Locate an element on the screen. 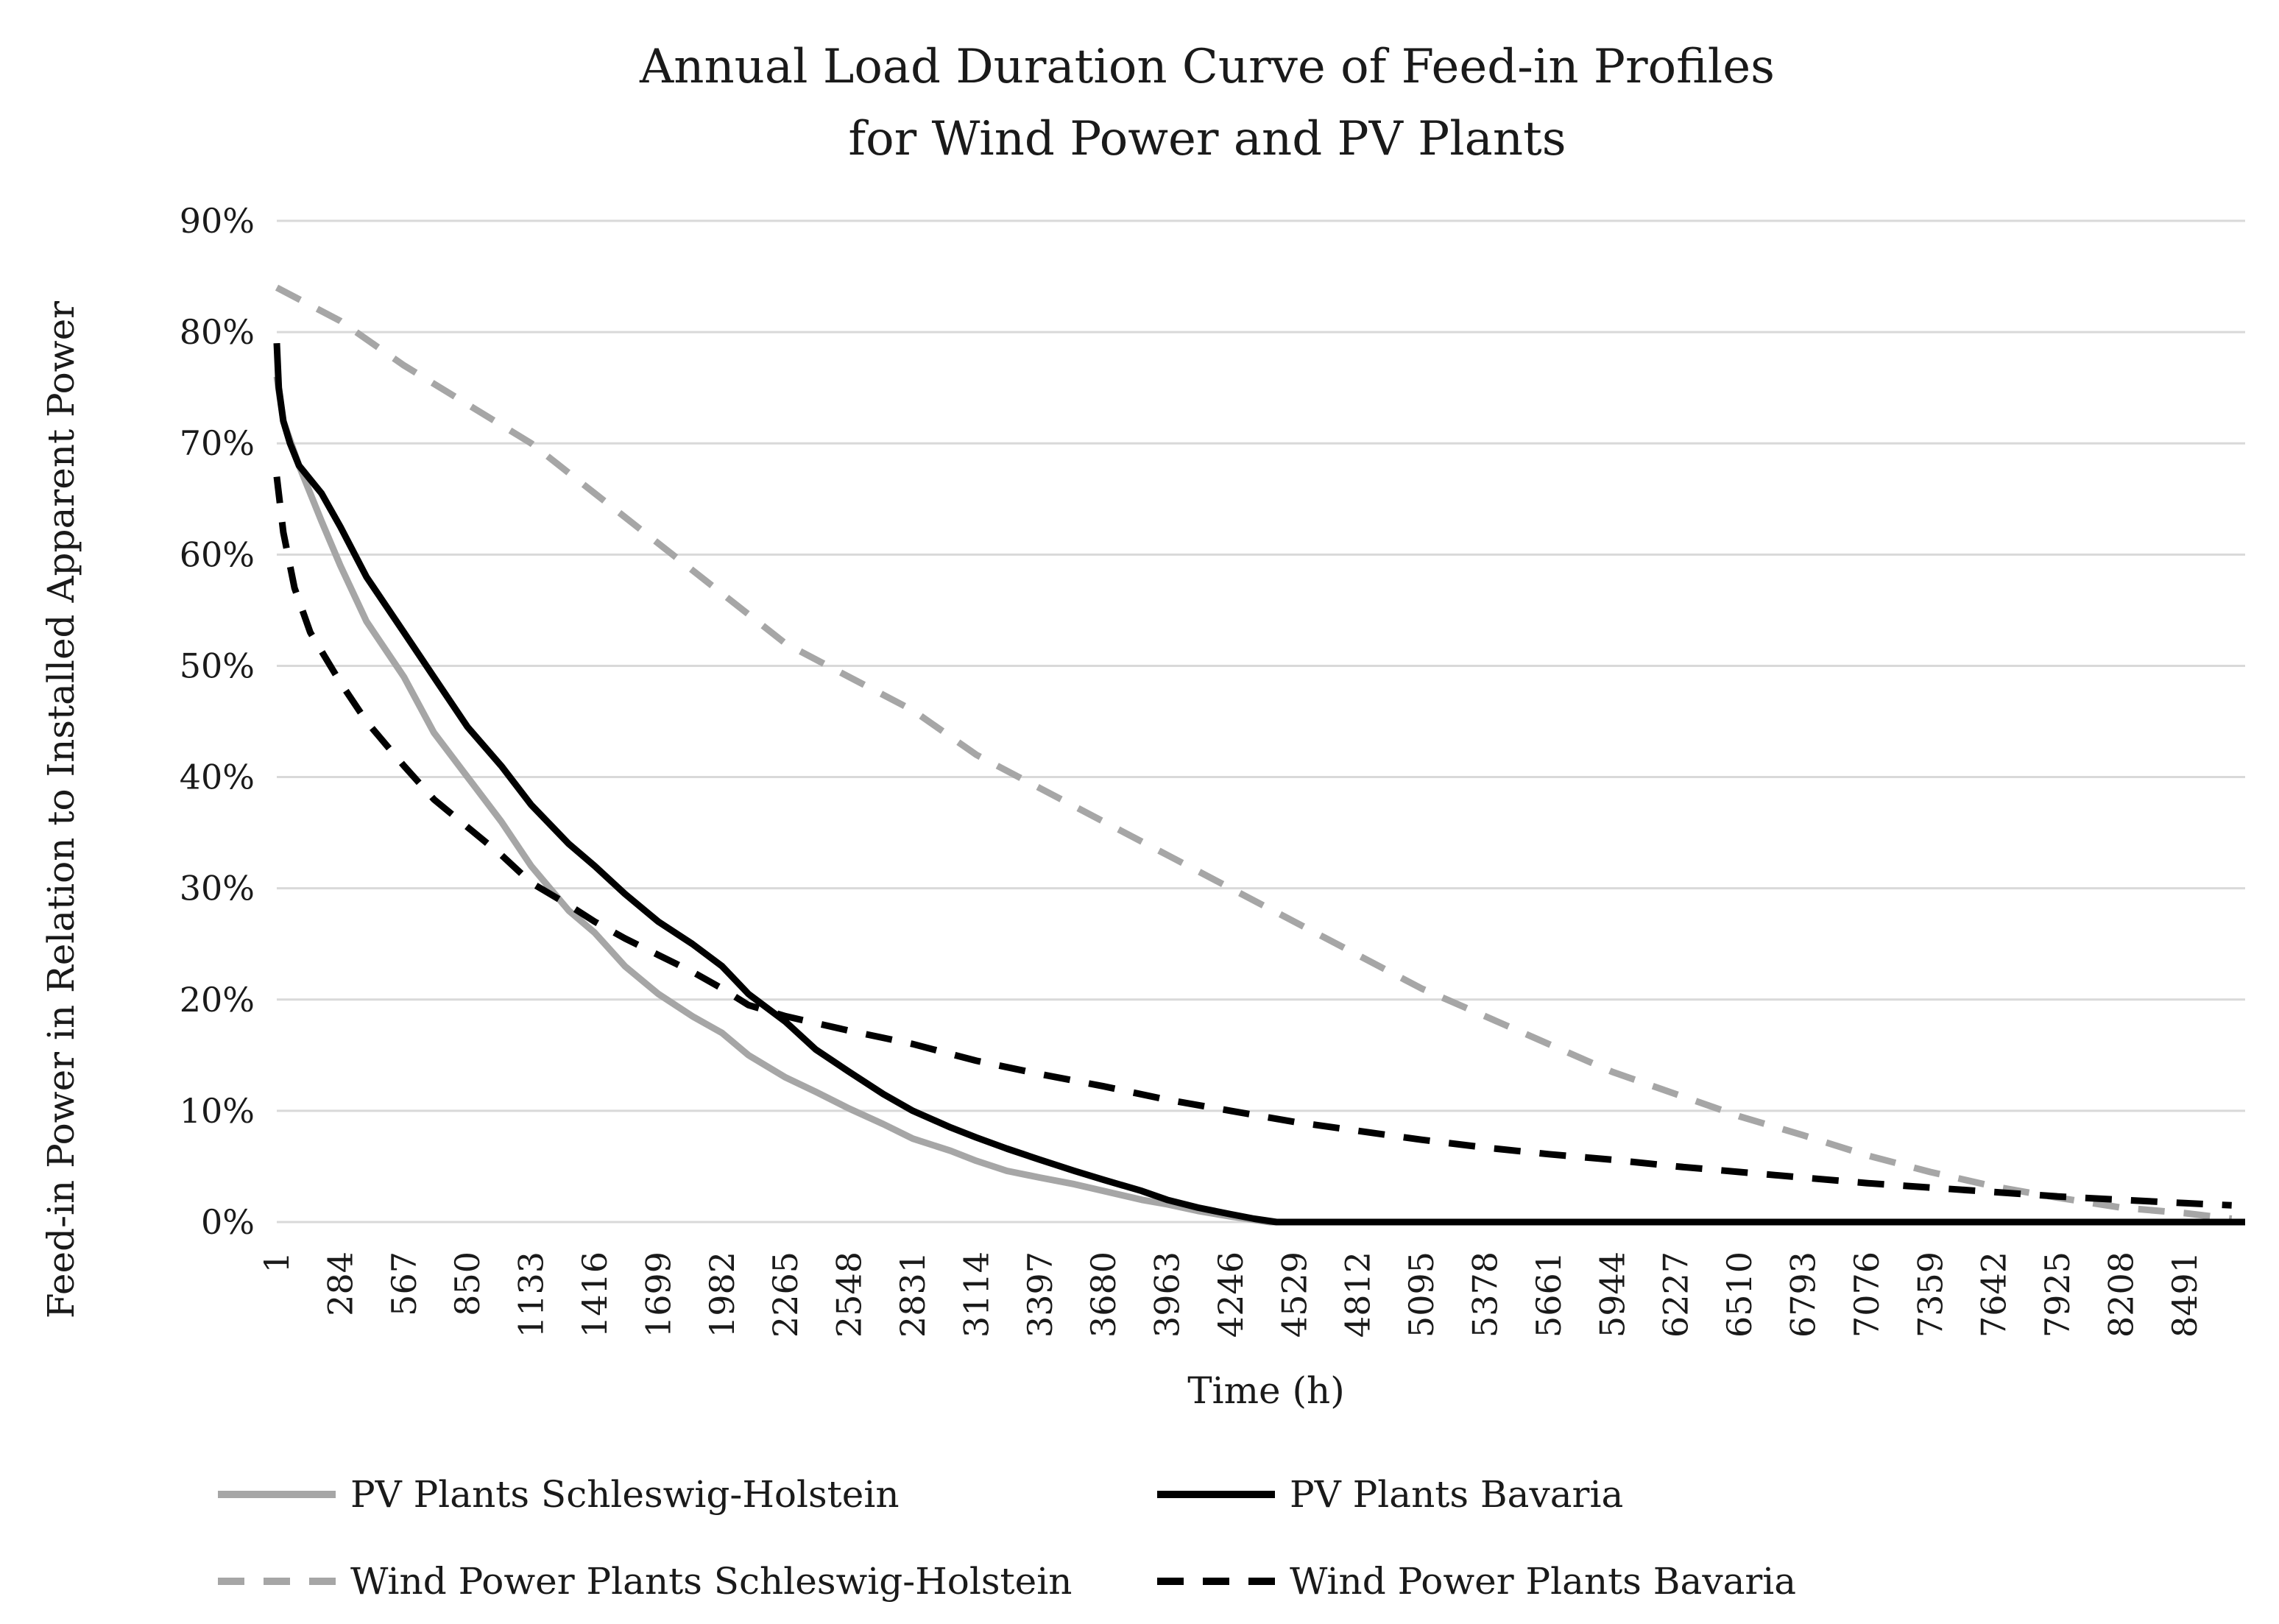 Image resolution: width=2279 pixels, height=1624 pixels. x-tick-label: 5944 is located at coordinates (1612, 1294).